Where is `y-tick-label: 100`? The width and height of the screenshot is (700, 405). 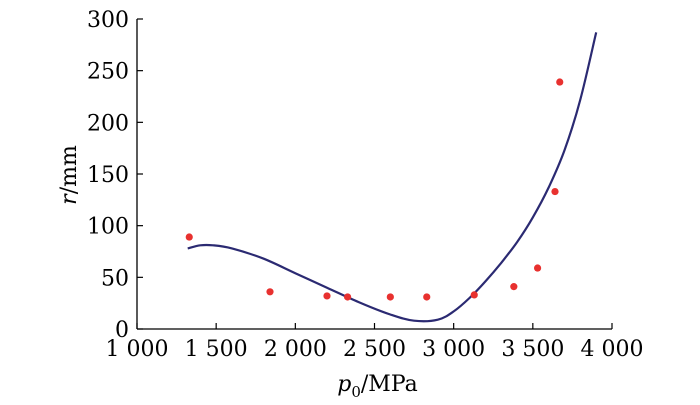
y-tick-label: 100 is located at coordinates (108, 227).